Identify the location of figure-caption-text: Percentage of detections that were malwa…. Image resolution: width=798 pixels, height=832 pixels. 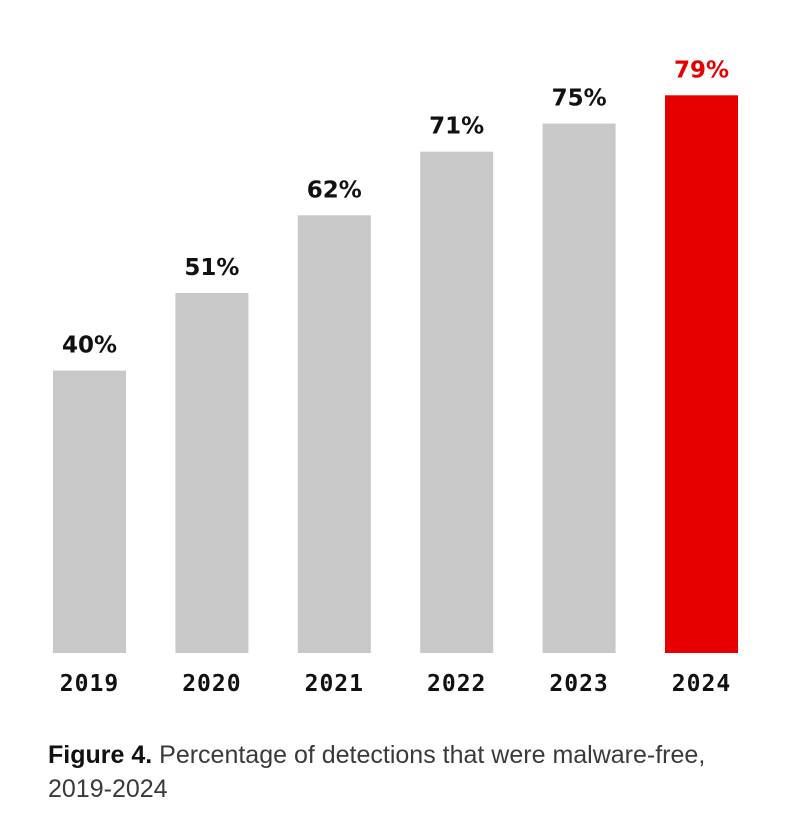
(377, 772).